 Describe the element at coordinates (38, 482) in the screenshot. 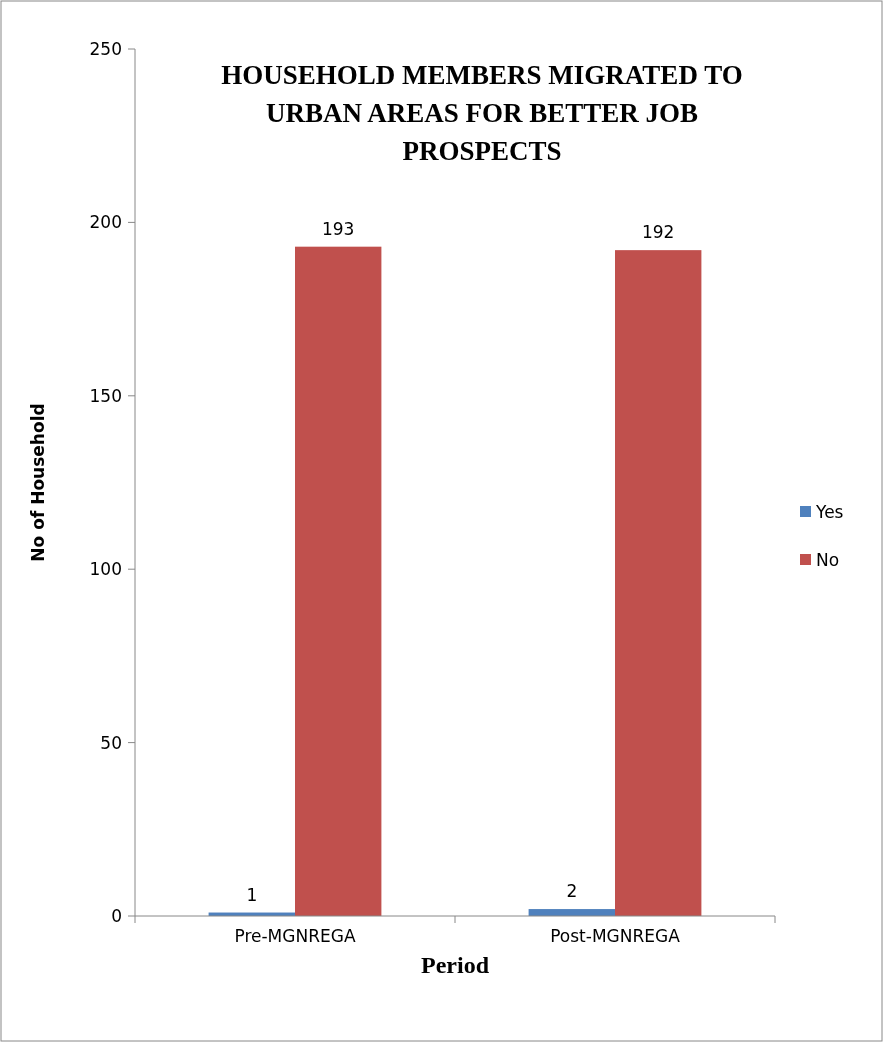

I see `y-axis-title: No of Household` at that location.